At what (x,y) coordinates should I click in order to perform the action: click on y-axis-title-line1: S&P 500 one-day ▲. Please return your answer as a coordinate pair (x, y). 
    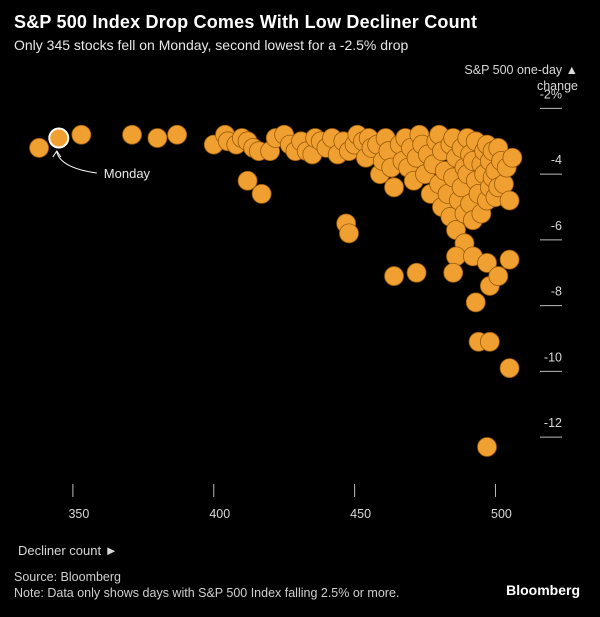
    Looking at the image, I should click on (521, 70).